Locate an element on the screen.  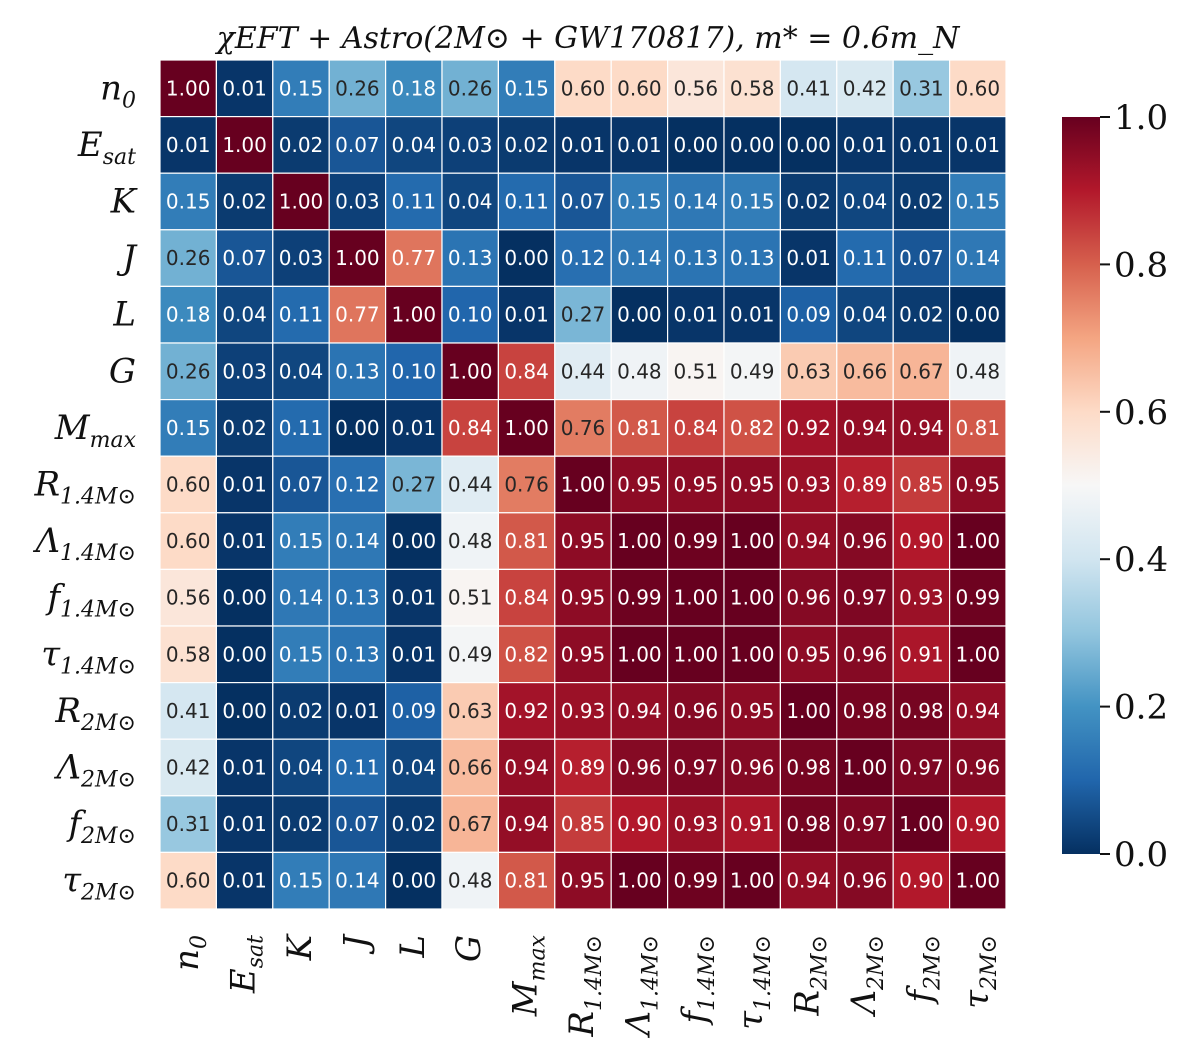
colorbar: 0.0 0.2 0.4 0.6 0.8 1.0 is located at coordinates (1115, 486).